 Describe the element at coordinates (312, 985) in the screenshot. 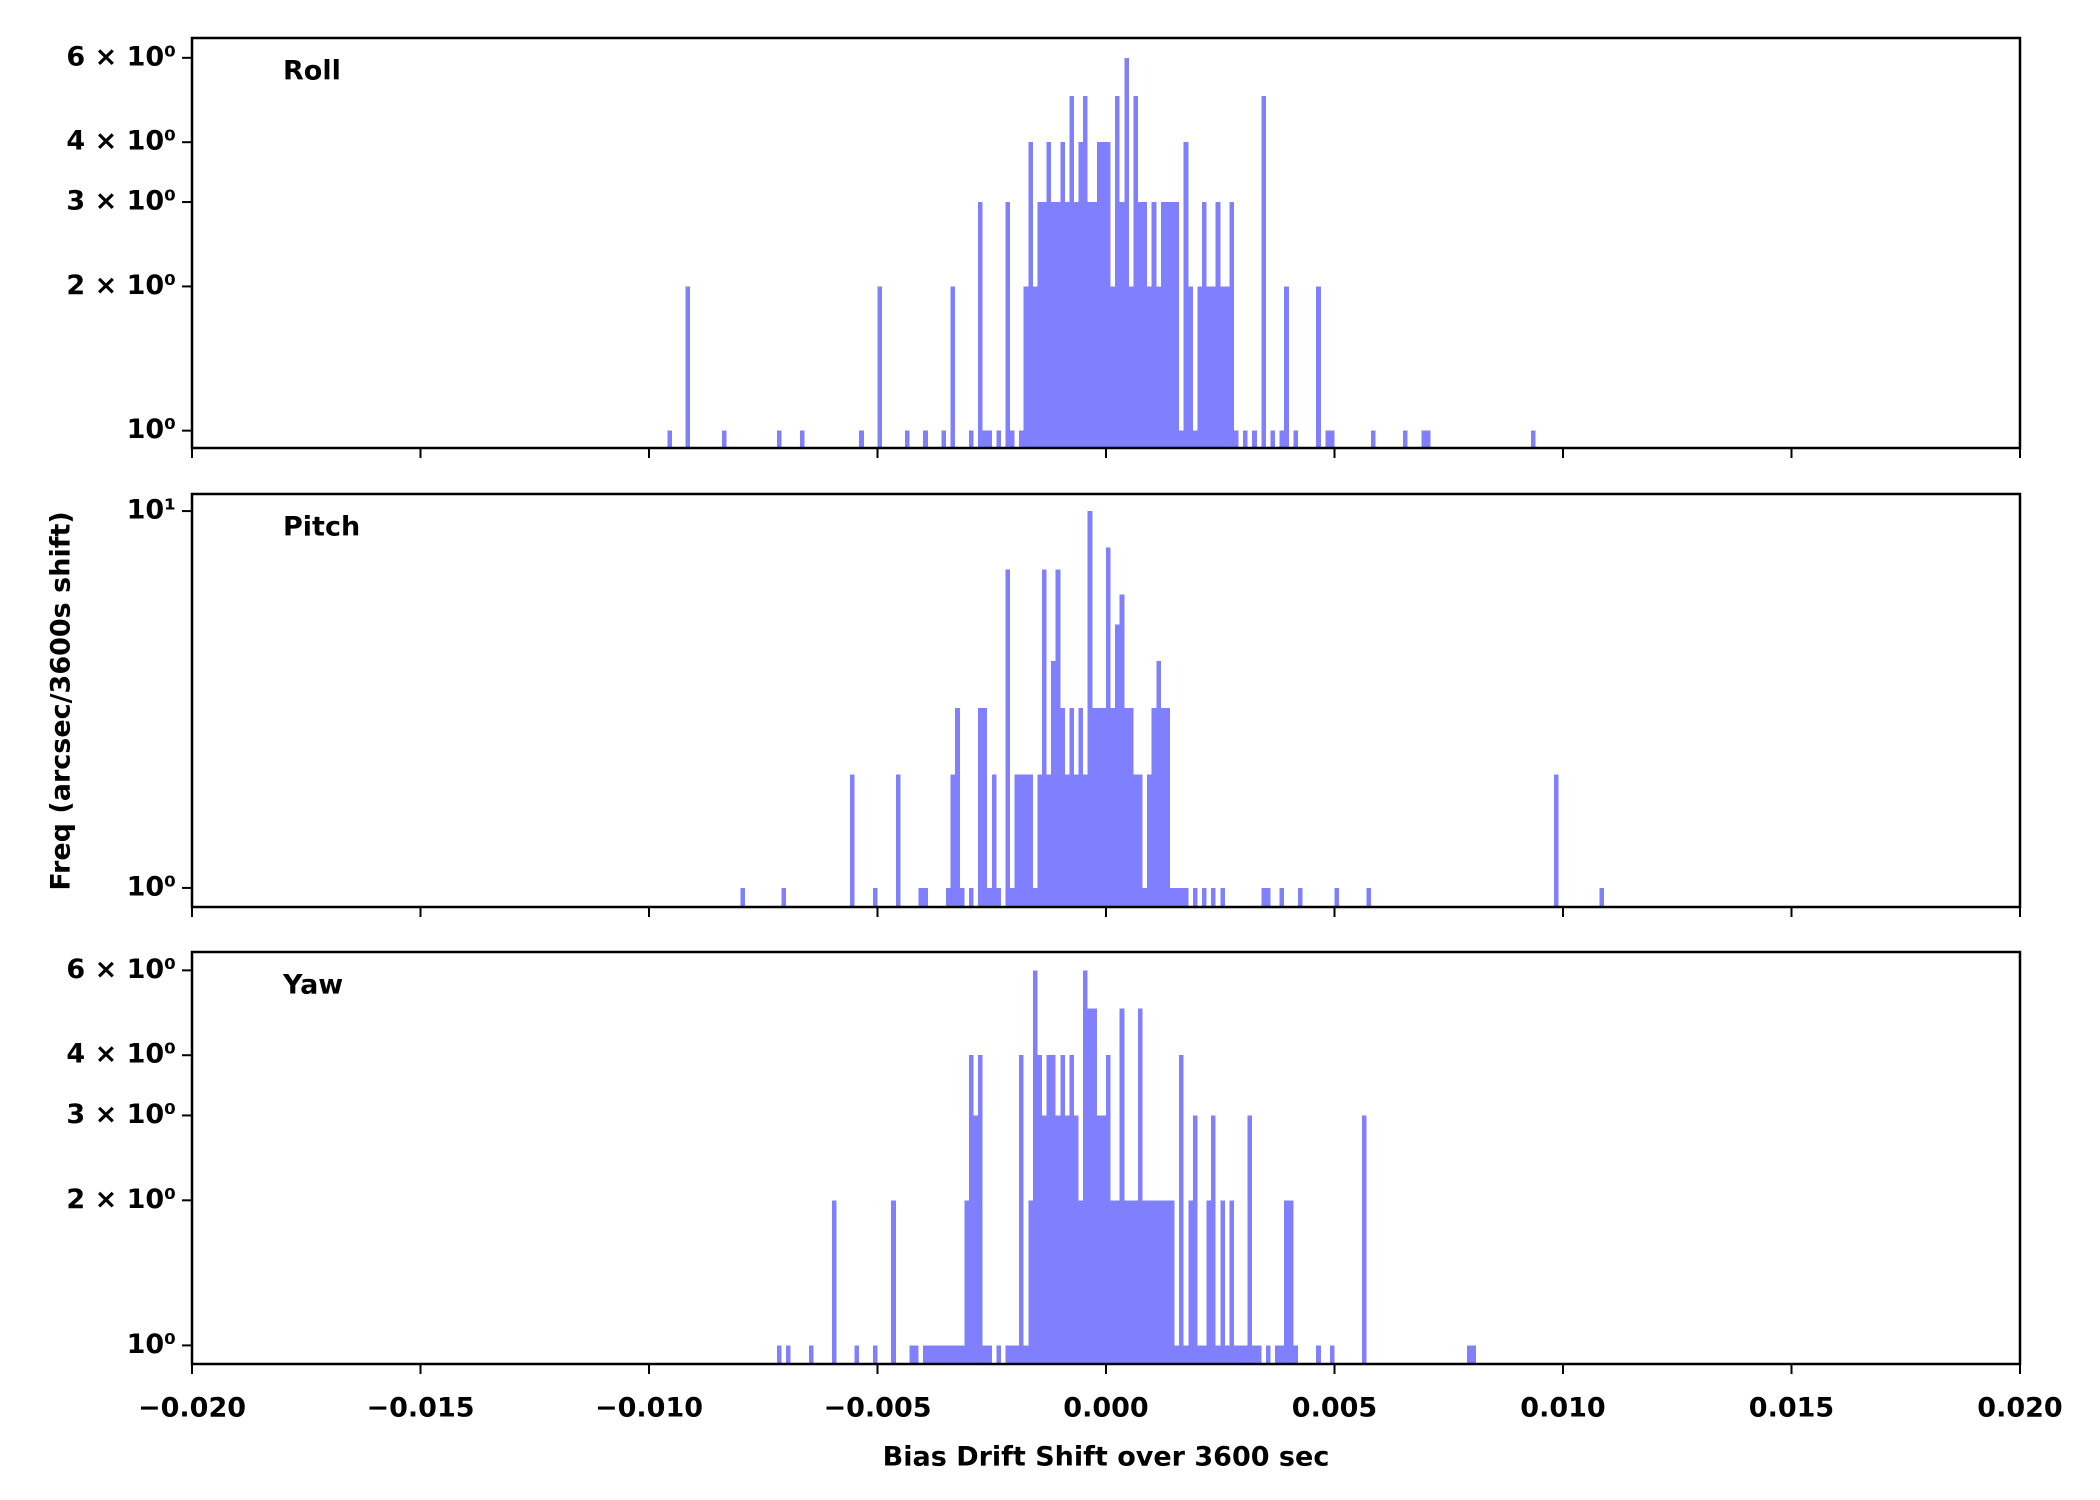

I see `panel-label: Yaw` at that location.